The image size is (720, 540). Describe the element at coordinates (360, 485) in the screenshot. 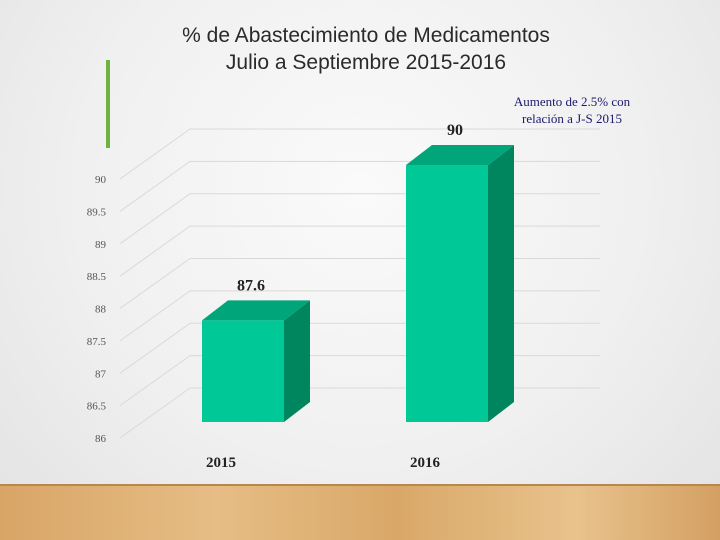

I see `floor-edge` at that location.